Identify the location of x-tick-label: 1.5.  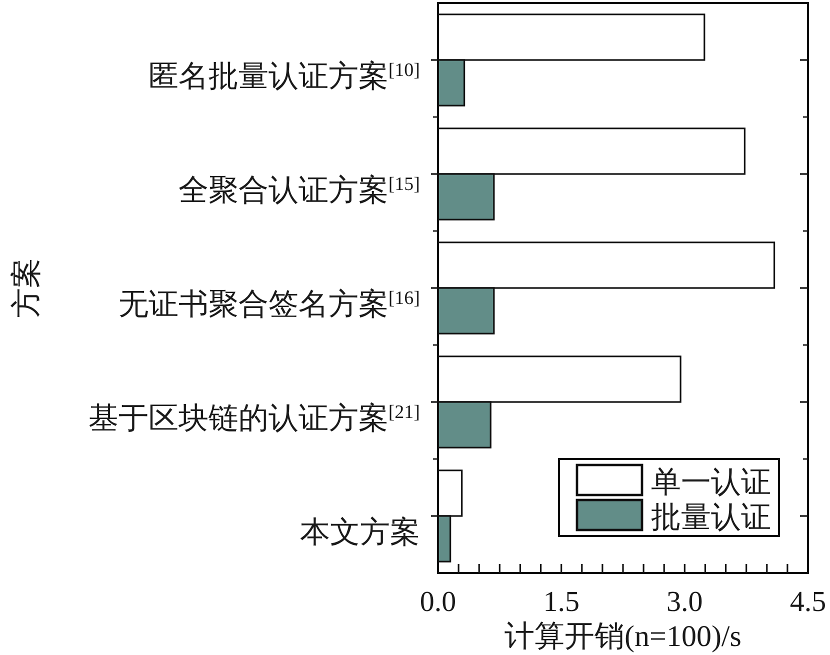
(561, 602).